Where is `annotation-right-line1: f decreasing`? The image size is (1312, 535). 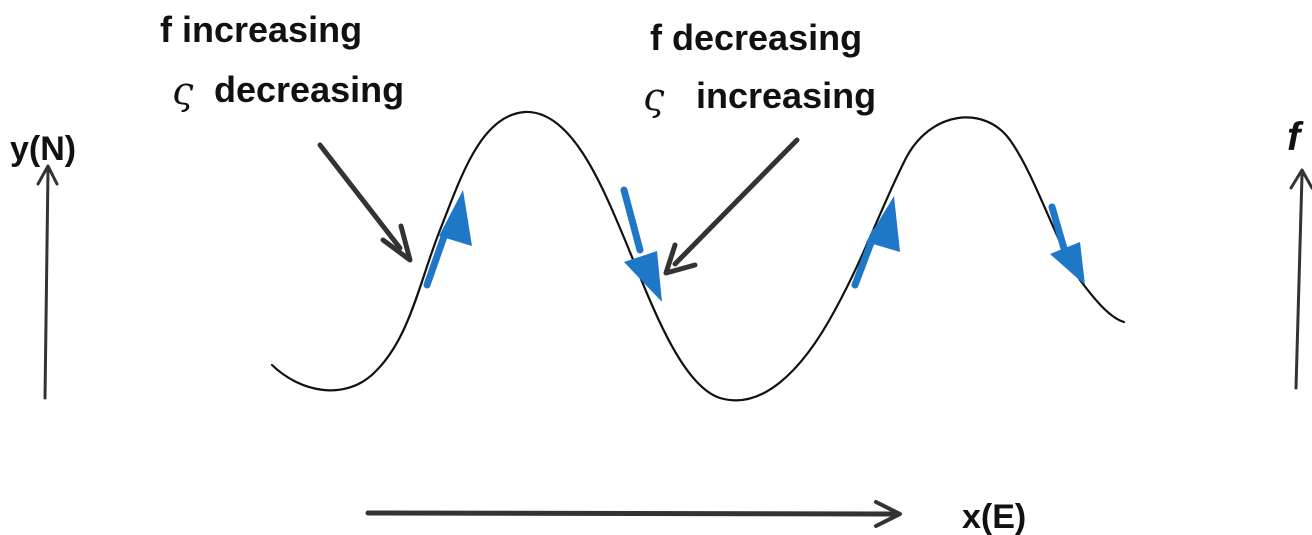 annotation-right-line1: f decreasing is located at coordinates (756, 37).